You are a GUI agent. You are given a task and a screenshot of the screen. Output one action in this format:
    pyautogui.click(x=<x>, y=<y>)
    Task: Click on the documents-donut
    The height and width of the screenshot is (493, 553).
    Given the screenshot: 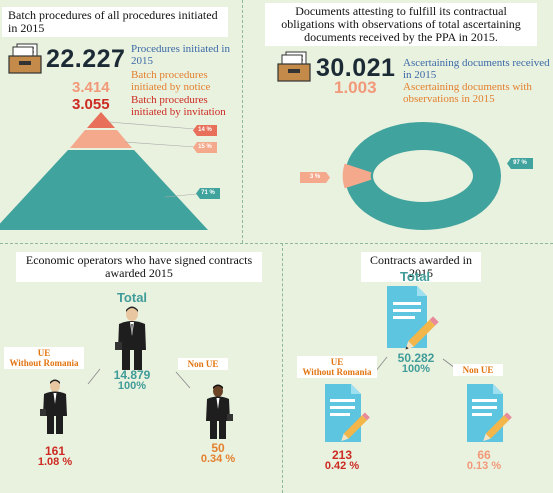 What is the action you would take?
    pyautogui.click(x=421, y=176)
    